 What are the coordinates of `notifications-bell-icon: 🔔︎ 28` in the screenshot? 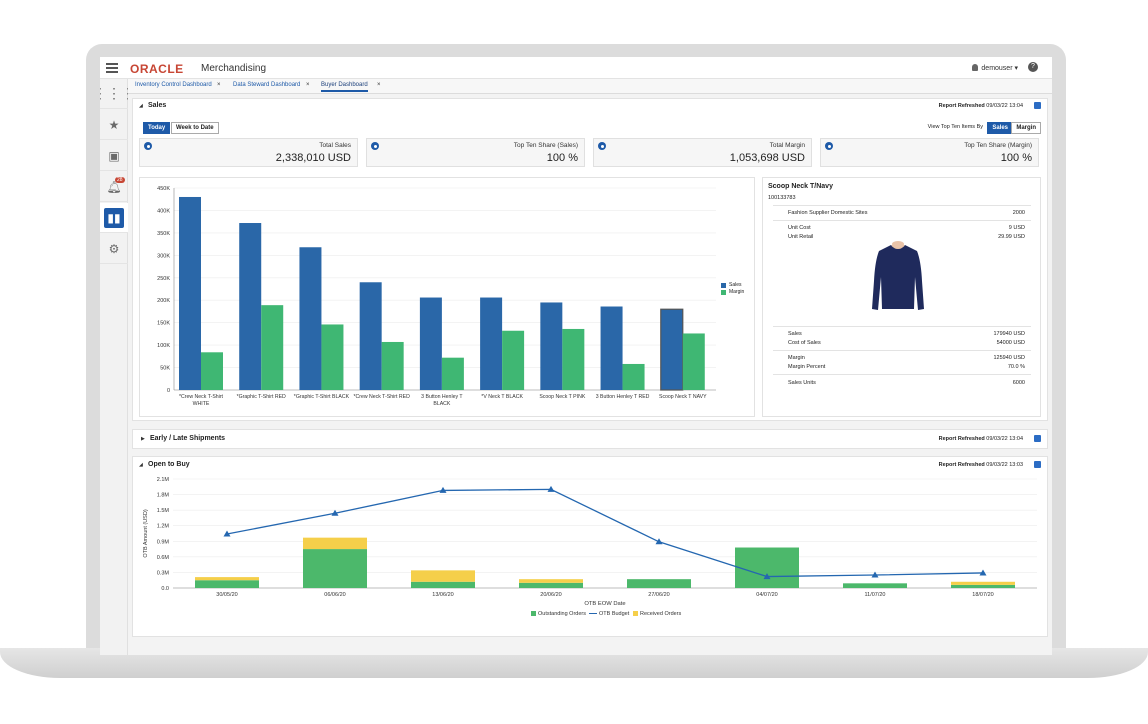 It's located at (114, 187).